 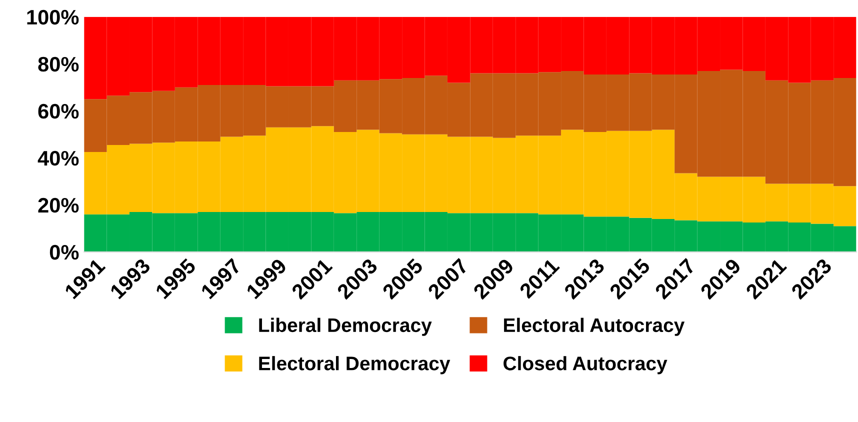 What do you see at coordinates (58, 158) in the screenshot?
I see `y-tick-label: 40%` at bounding box center [58, 158].